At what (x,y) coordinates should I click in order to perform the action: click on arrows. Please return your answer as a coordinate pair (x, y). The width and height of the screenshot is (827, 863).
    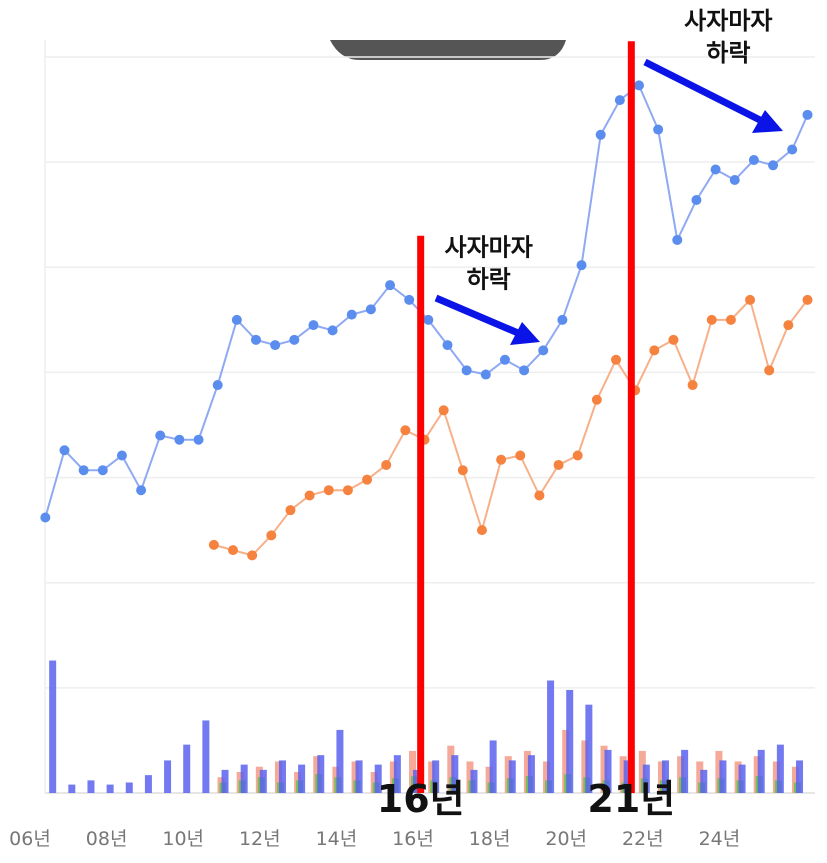
    Looking at the image, I should click on (608, 201).